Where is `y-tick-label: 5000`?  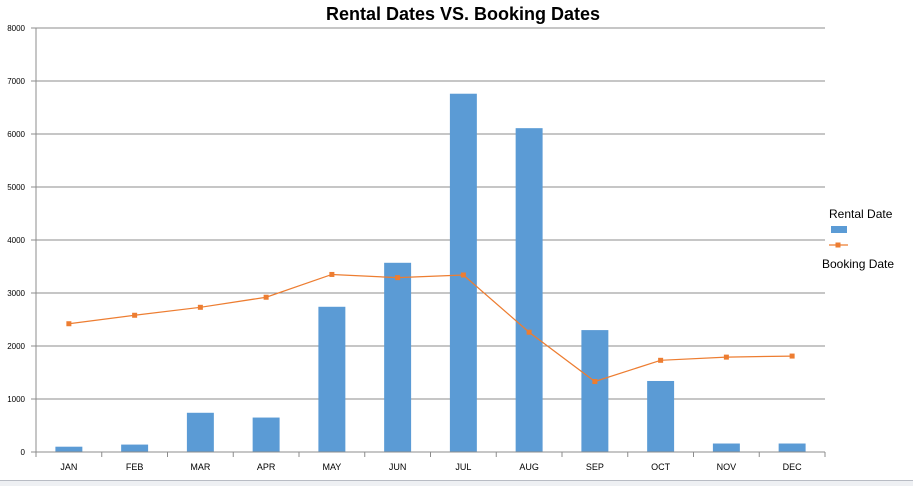
y-tick-label: 5000 is located at coordinates (16, 187).